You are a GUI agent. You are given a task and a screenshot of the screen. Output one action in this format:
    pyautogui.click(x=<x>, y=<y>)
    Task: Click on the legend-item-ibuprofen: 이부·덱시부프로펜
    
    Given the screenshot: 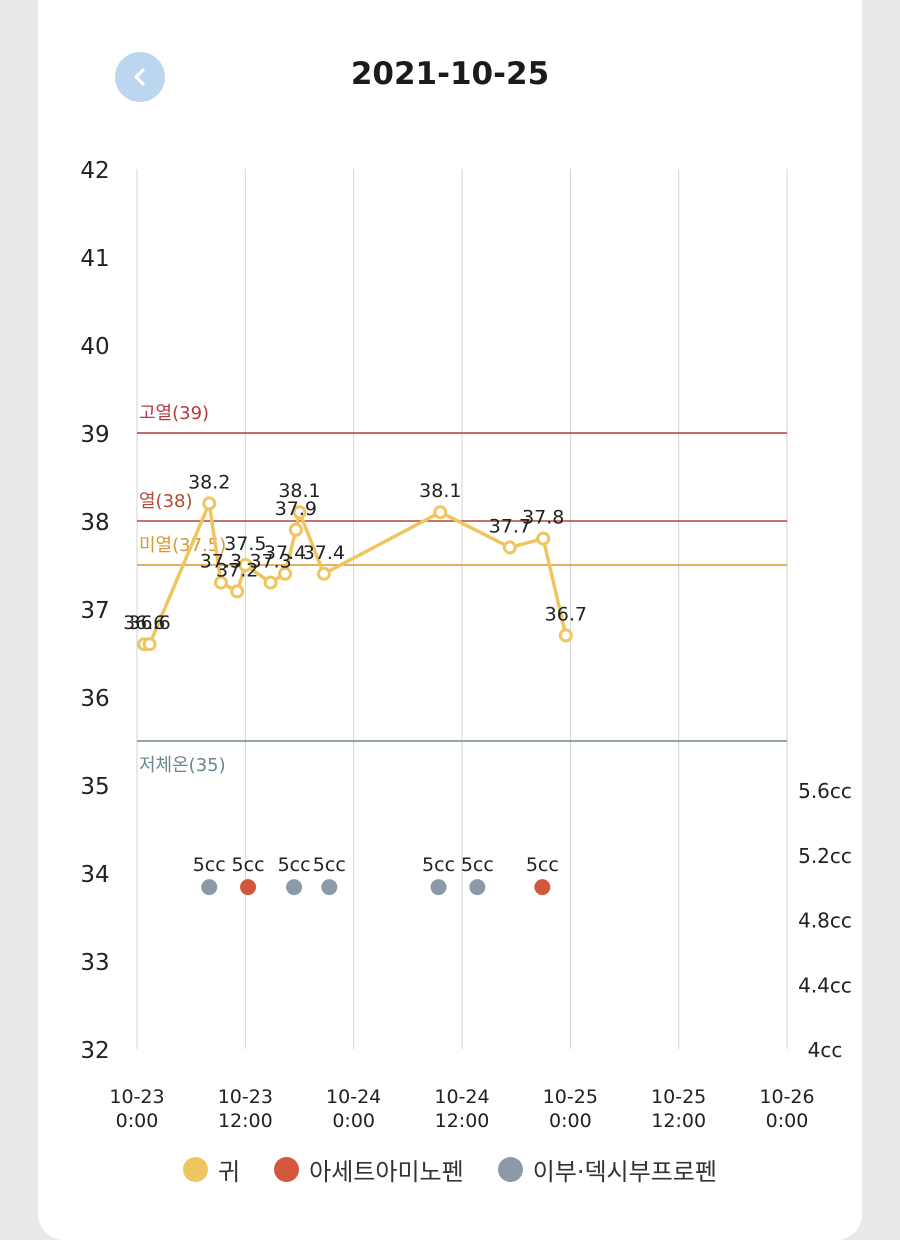 What is the action you would take?
    pyautogui.click(x=607, y=1169)
    